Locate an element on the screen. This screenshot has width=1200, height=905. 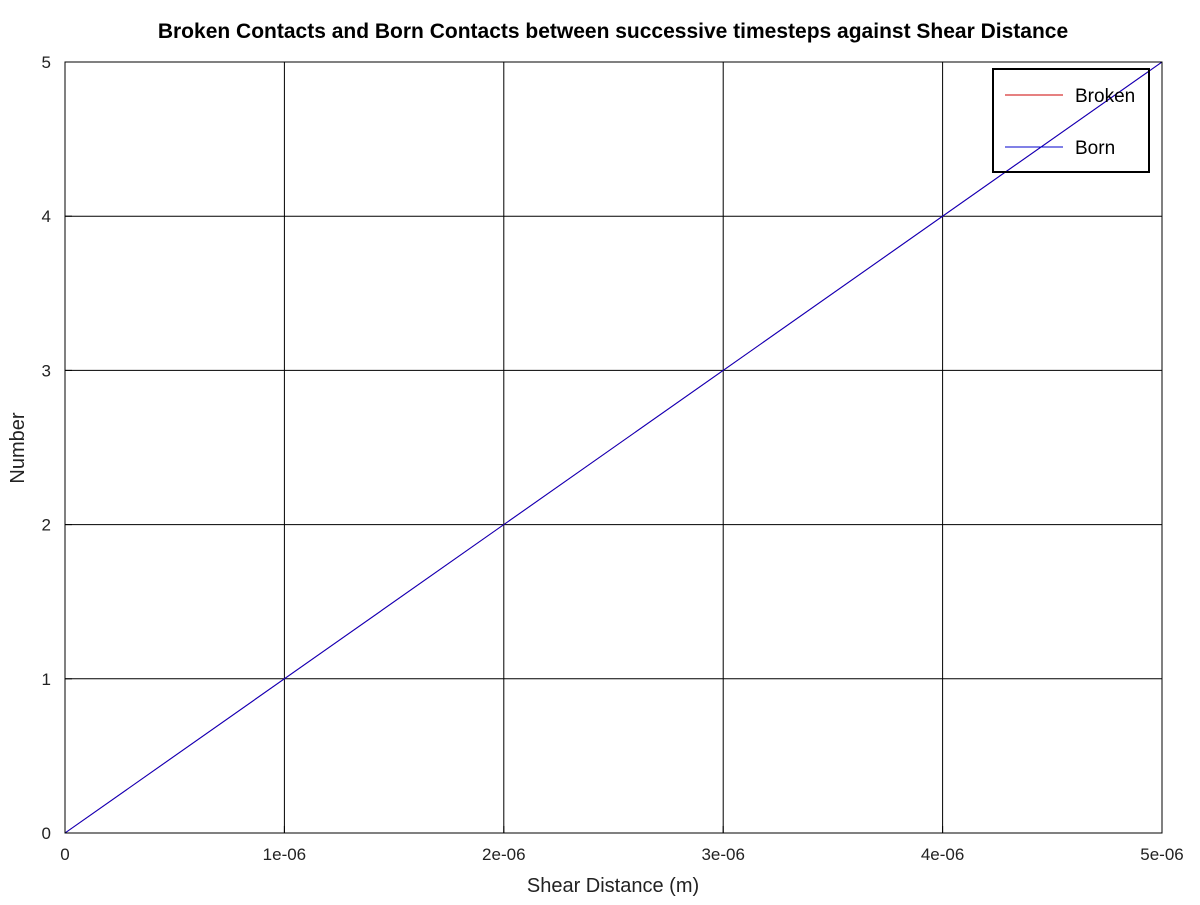
x-tick-label: 2e-06 is located at coordinates (503, 854).